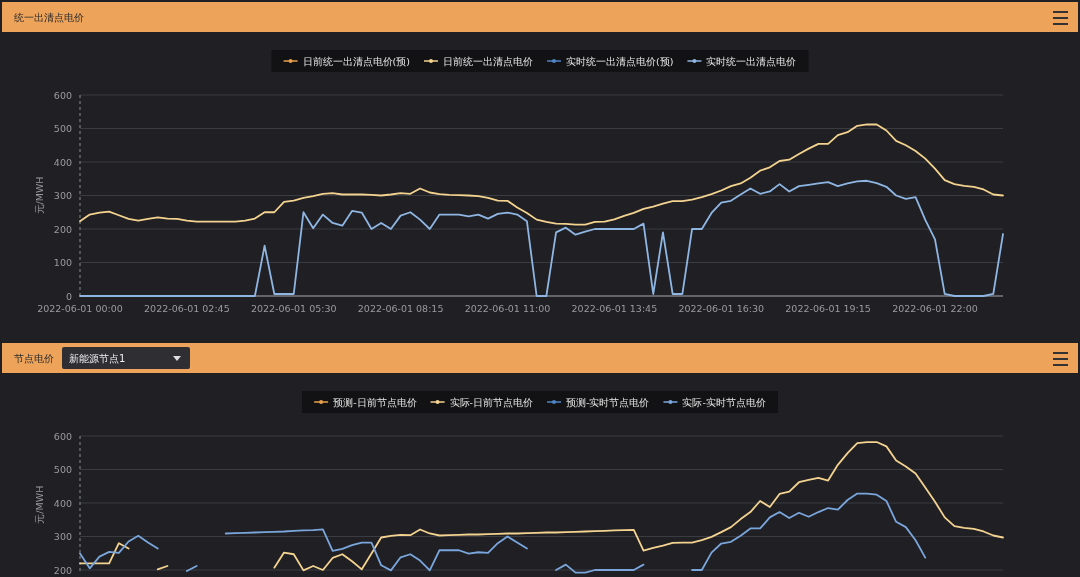 The height and width of the screenshot is (577, 1080). Describe the element at coordinates (828, 308) in the screenshot. I see `x-tick-label: 2022-06-01 19:15` at that location.